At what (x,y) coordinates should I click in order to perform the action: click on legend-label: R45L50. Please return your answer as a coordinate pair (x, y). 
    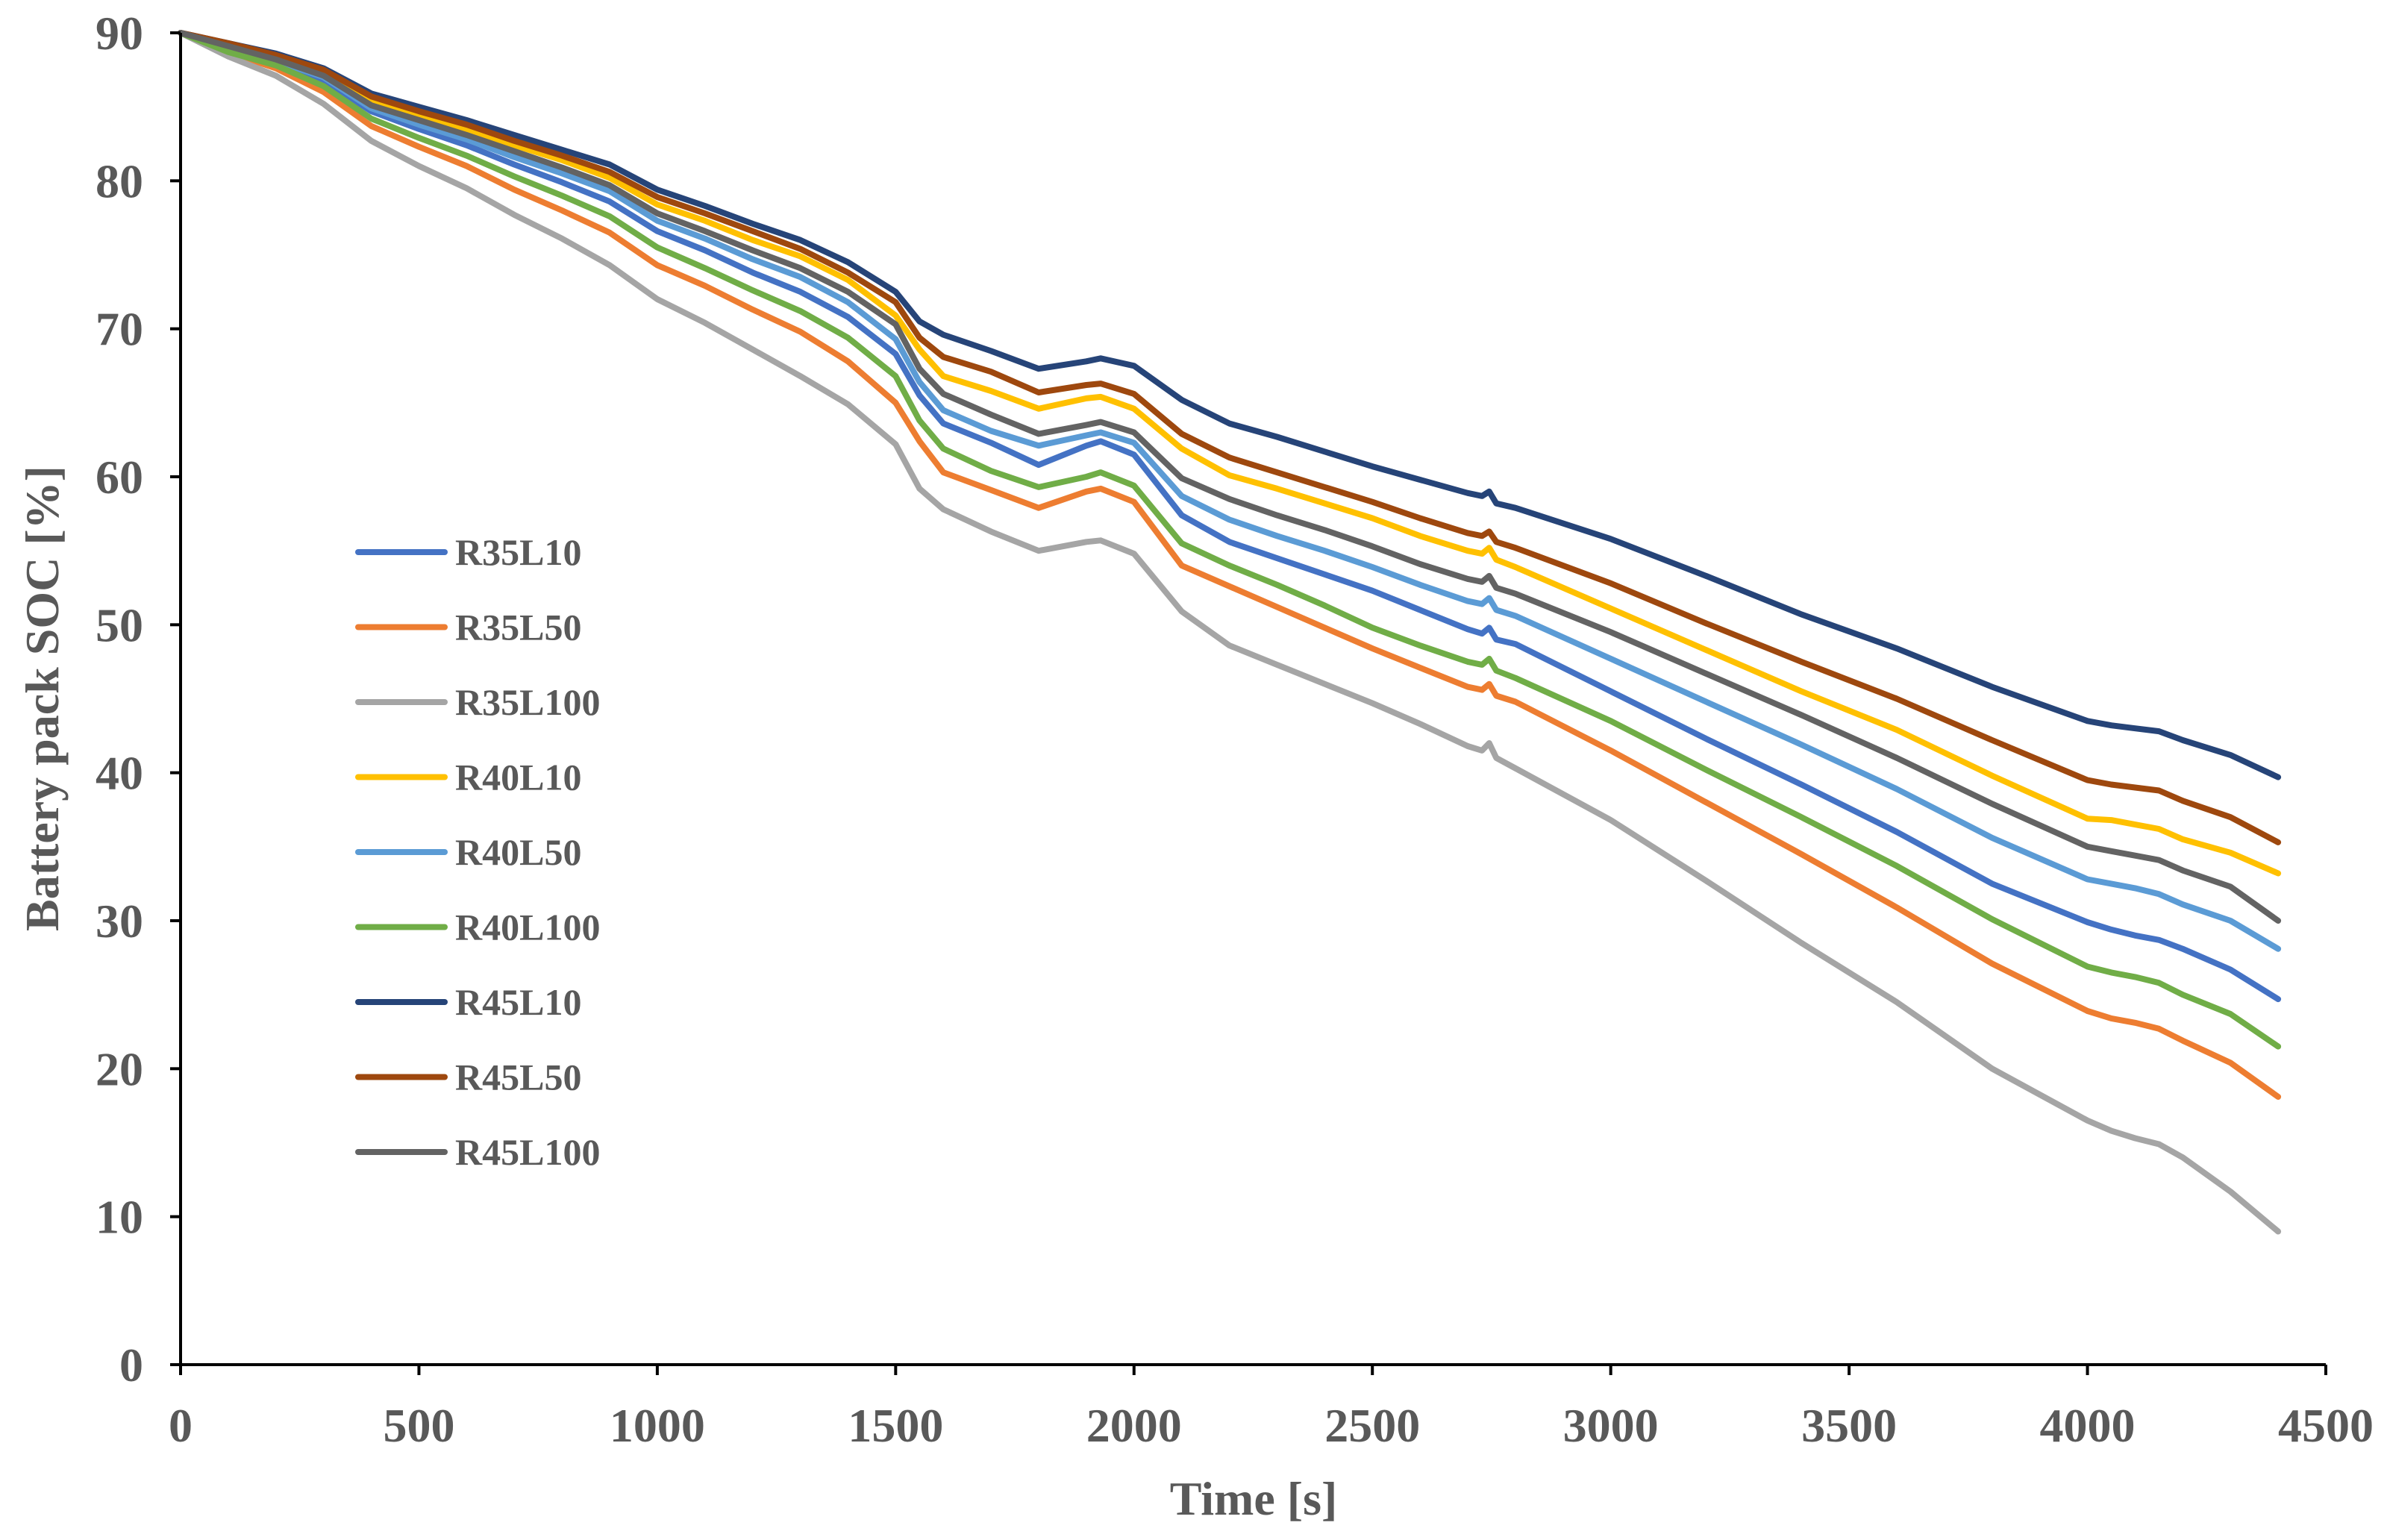
    Looking at the image, I should click on (518, 1077).